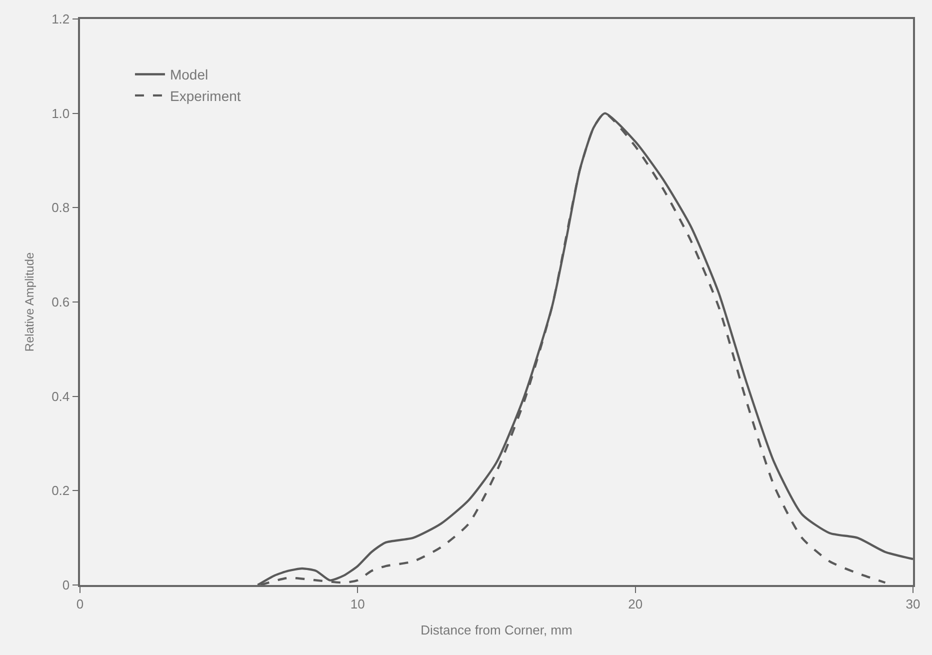 The height and width of the screenshot is (655, 932). What do you see at coordinates (29, 302) in the screenshot?
I see `y-axis-title: Relative Amplitude` at bounding box center [29, 302].